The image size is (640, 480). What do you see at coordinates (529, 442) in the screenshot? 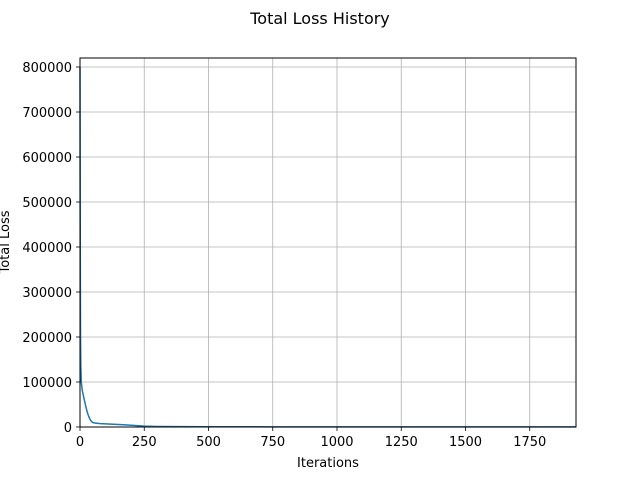
I see `x-tick-label: 1750` at bounding box center [529, 442].